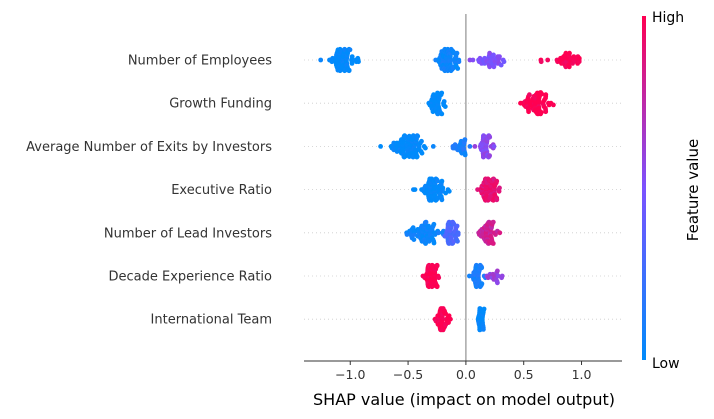 This screenshot has width=714, height=419. What do you see at coordinates (200, 61) in the screenshot?
I see `feature-label: Number of Employees` at bounding box center [200, 61].